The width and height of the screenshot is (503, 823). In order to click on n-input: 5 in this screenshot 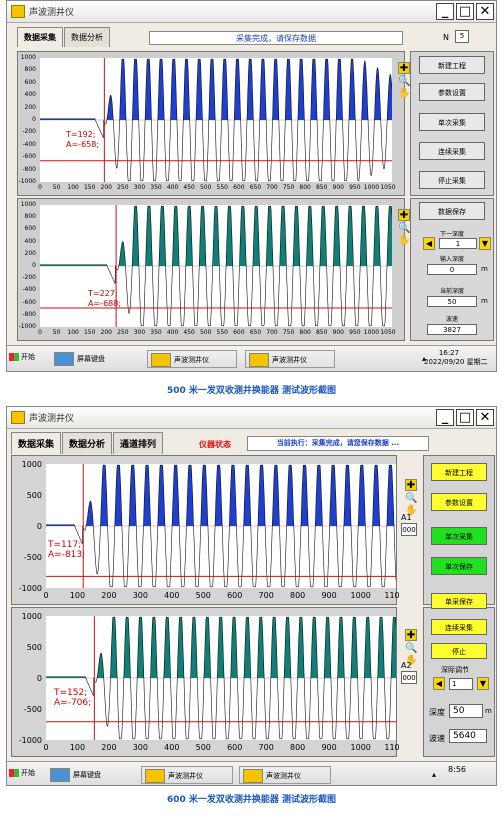, I will do `click(462, 36)`.